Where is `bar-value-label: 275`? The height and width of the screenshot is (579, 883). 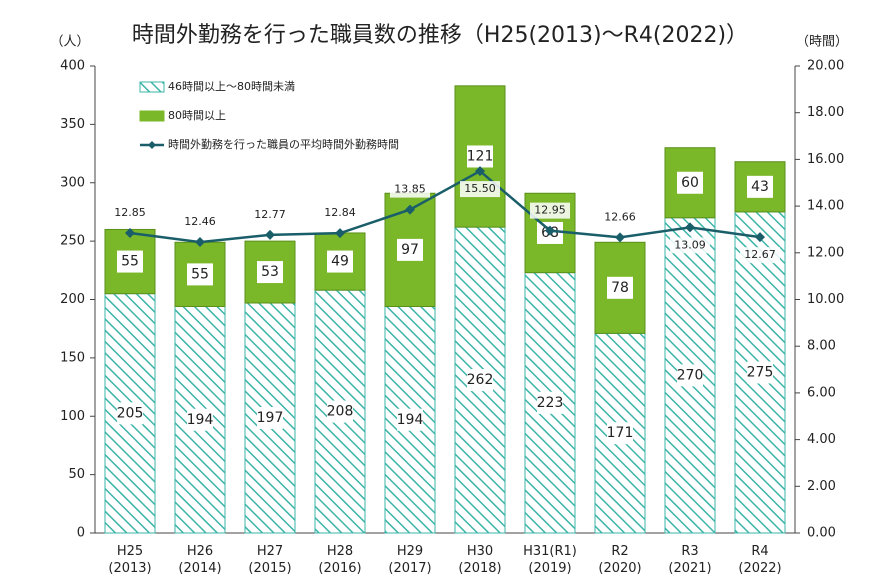 bar-value-label: 275 is located at coordinates (760, 372).